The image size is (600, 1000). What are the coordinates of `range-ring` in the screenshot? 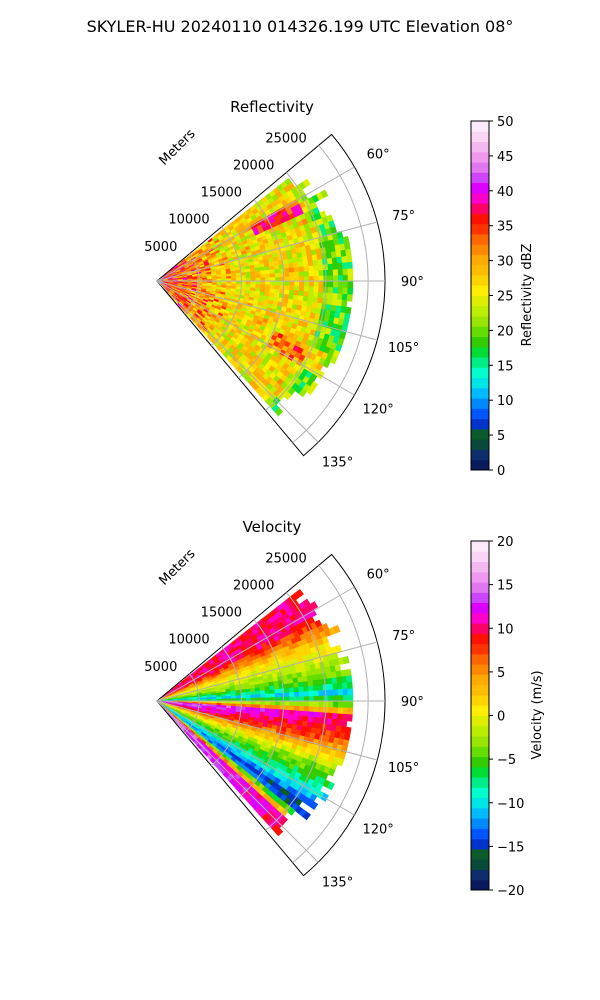 It's located at (261, 289).